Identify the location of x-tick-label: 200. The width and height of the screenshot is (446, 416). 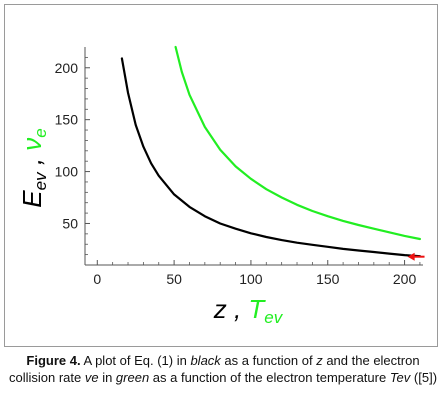
(405, 279).